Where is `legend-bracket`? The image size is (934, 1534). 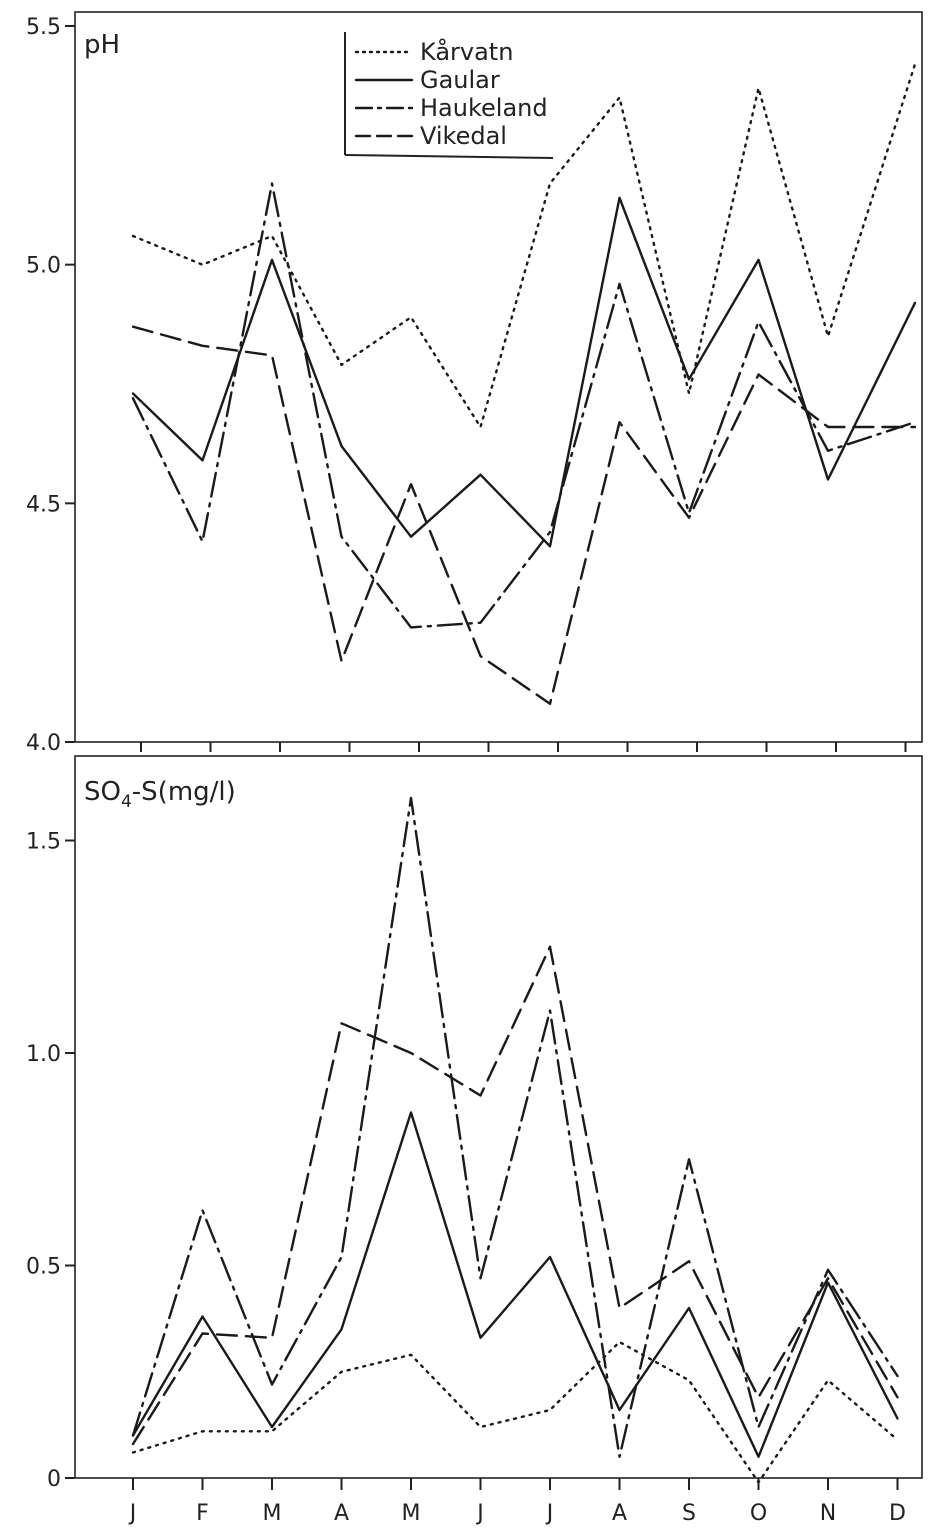
legend-bracket is located at coordinates (449, 156).